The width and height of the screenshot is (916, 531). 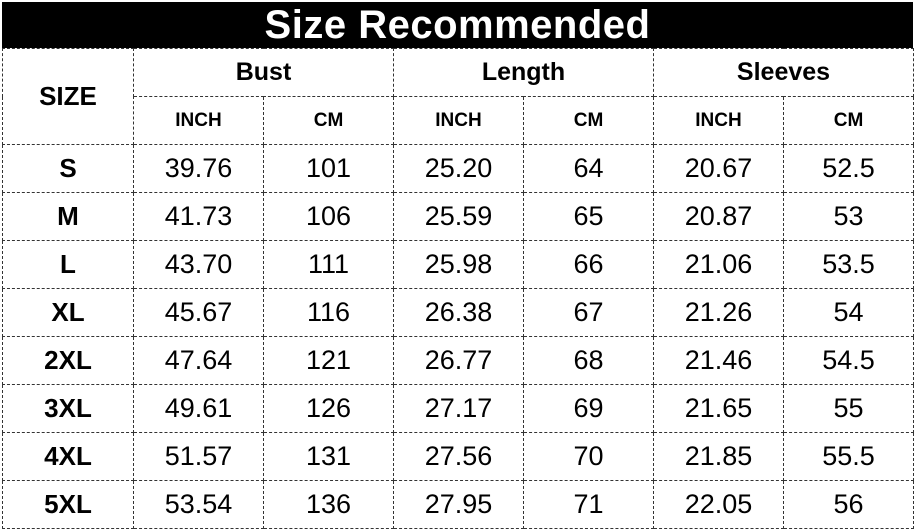 What do you see at coordinates (198, 216) in the screenshot?
I see `bust-in-cell: 41.73` at bounding box center [198, 216].